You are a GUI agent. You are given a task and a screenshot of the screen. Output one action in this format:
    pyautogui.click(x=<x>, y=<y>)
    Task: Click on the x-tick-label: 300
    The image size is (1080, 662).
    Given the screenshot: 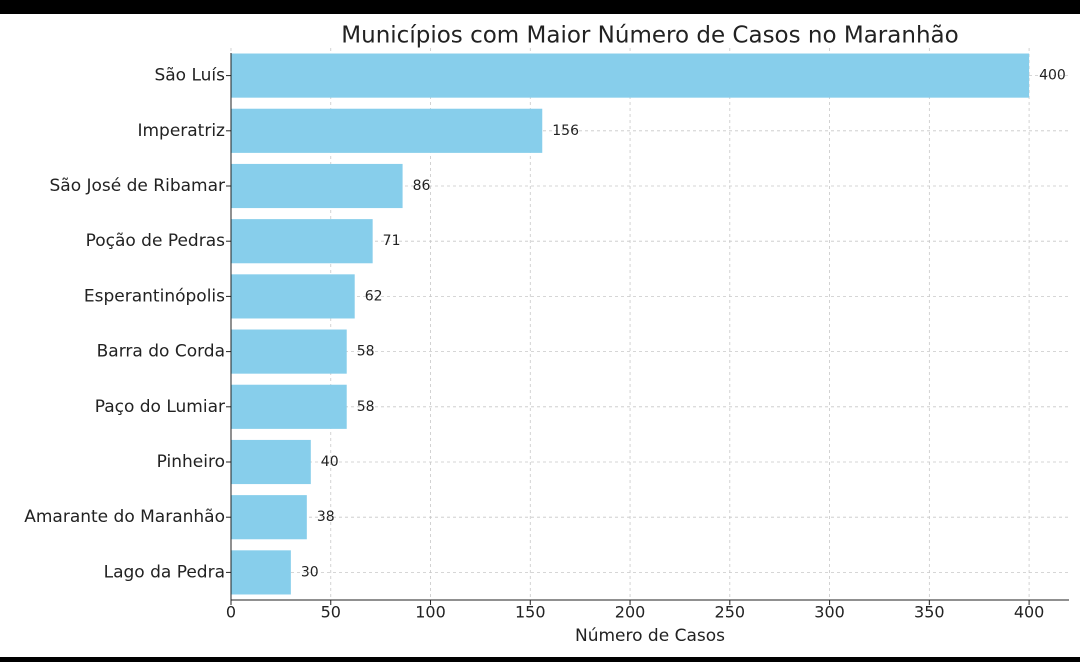 What is the action you would take?
    pyautogui.click(x=829, y=612)
    